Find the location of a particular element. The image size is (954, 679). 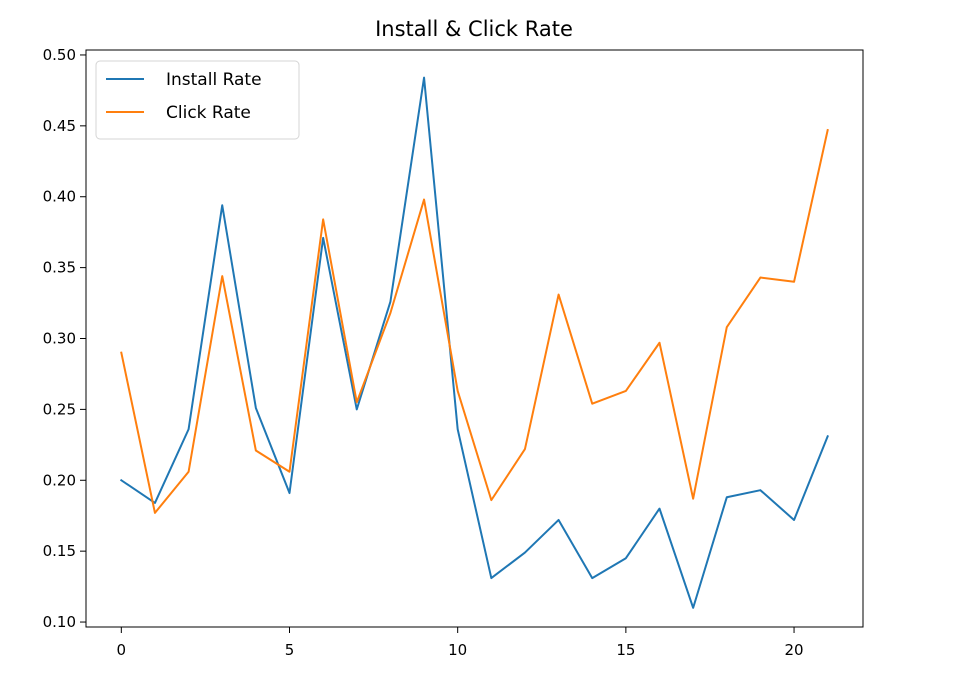

y-tick-label: 0.40 is located at coordinates (59, 197).